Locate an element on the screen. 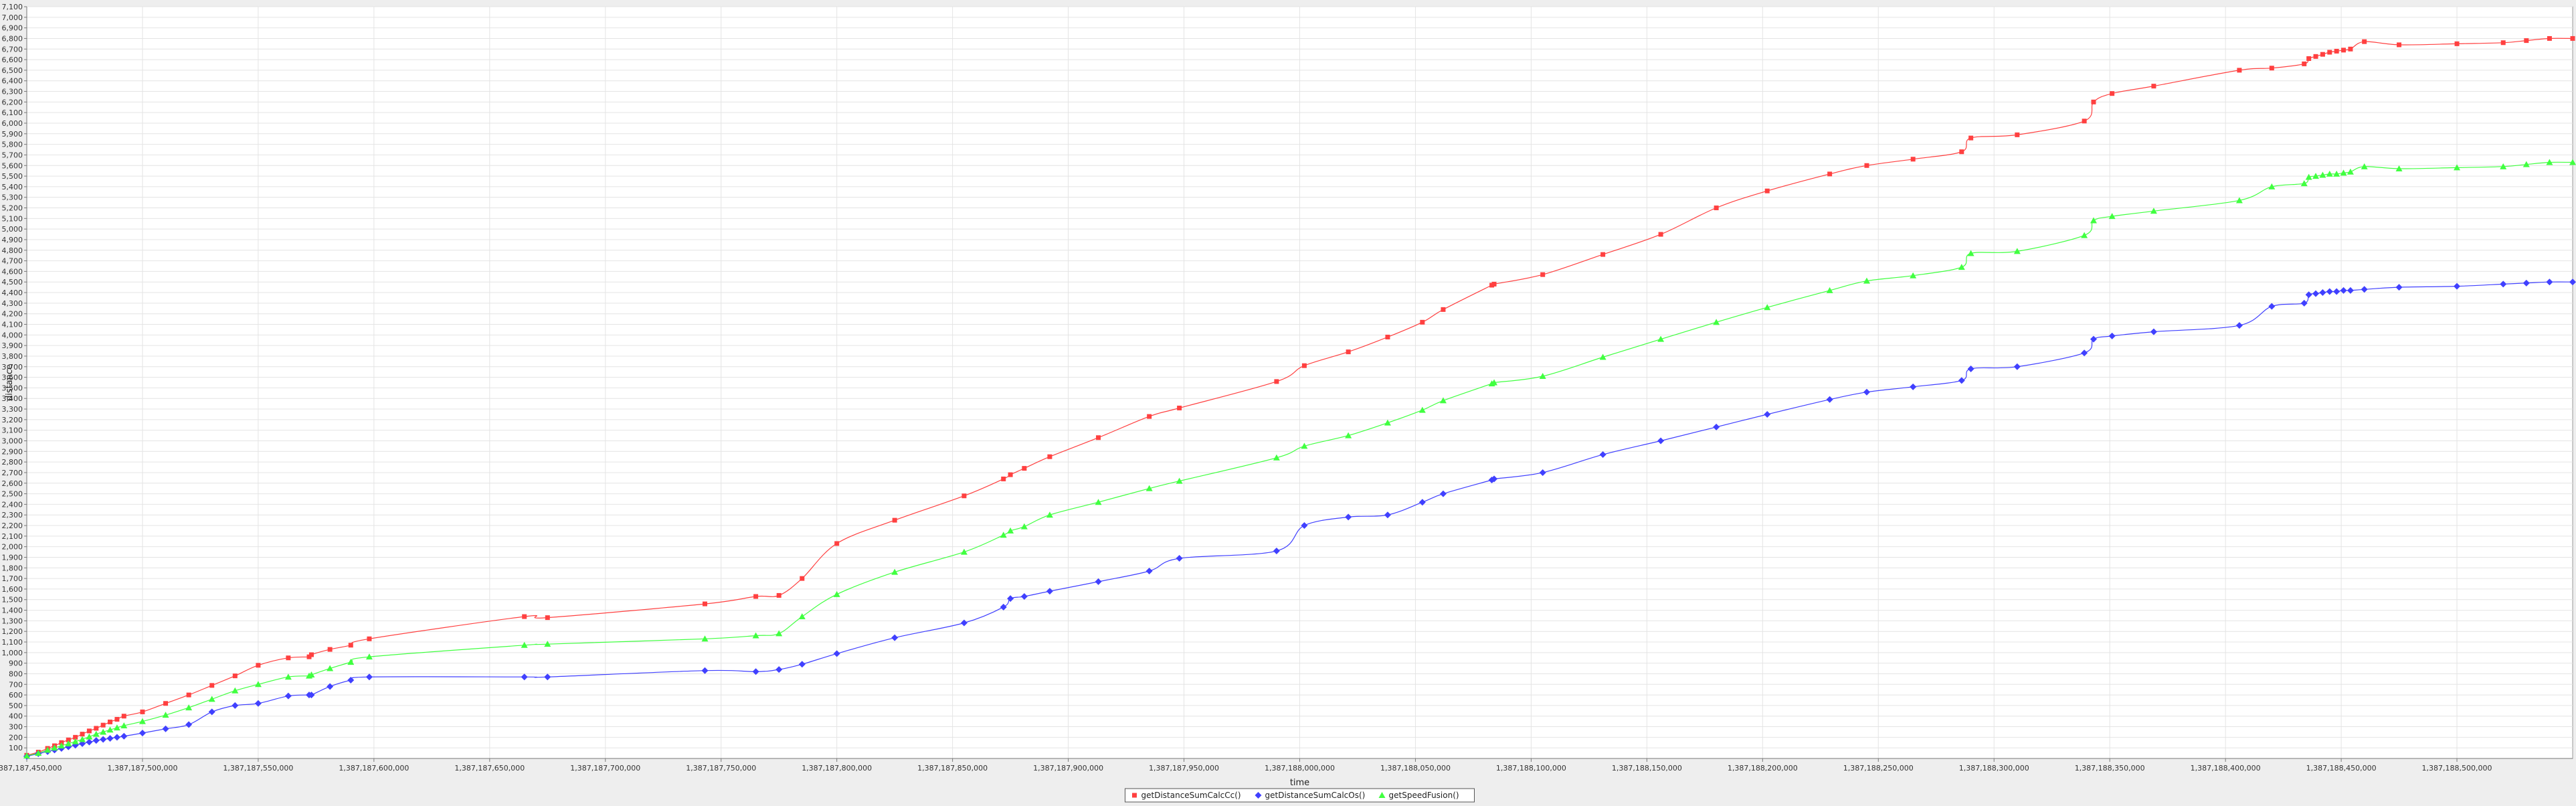 The height and width of the screenshot is (806, 2576). x-tick-label: 1,387,187,600,000 is located at coordinates (374, 769).